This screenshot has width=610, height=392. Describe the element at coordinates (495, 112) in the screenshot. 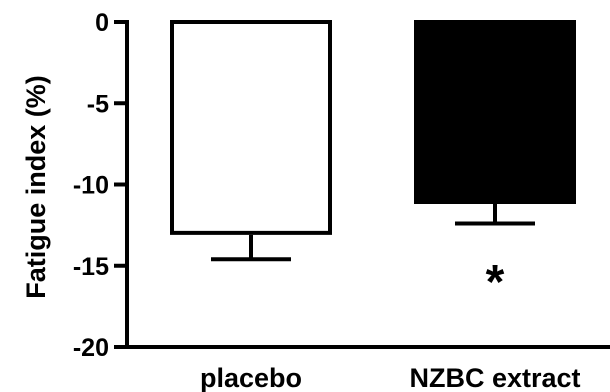

I see `bar-nzbc-extract` at that location.